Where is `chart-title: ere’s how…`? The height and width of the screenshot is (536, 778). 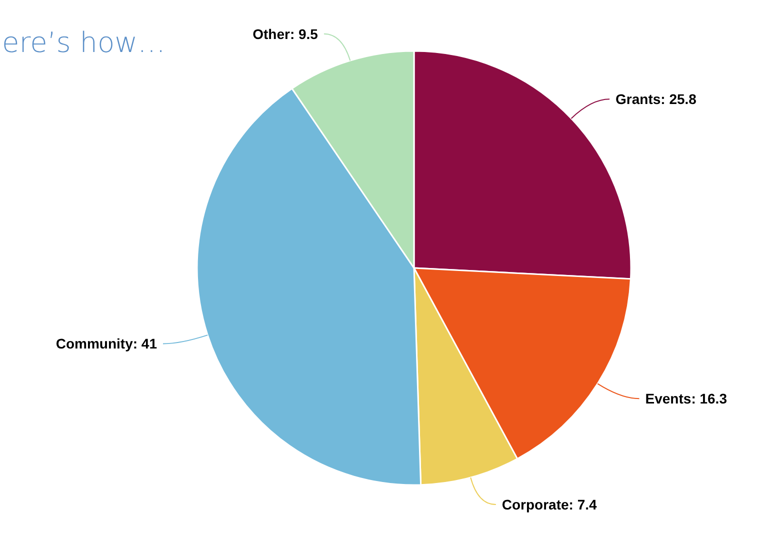
chart-title: ere’s how… is located at coordinates (84, 42).